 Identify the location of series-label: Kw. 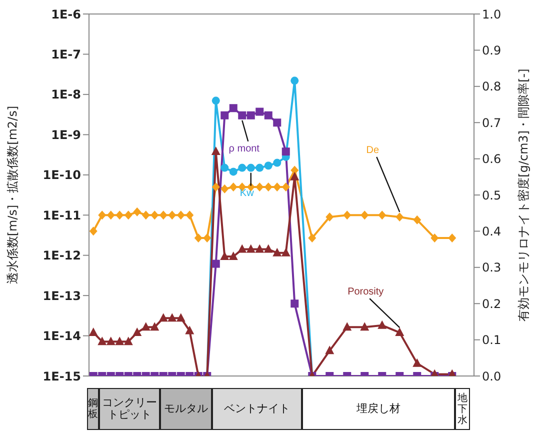
(247, 193).